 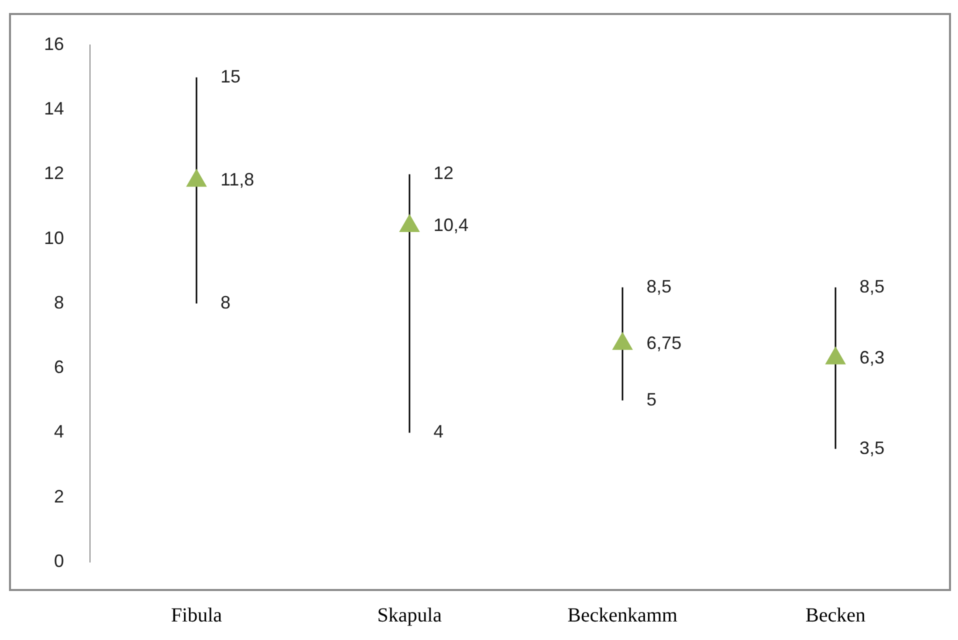 What do you see at coordinates (651, 399) in the screenshot?
I see `annotation: 5` at bounding box center [651, 399].